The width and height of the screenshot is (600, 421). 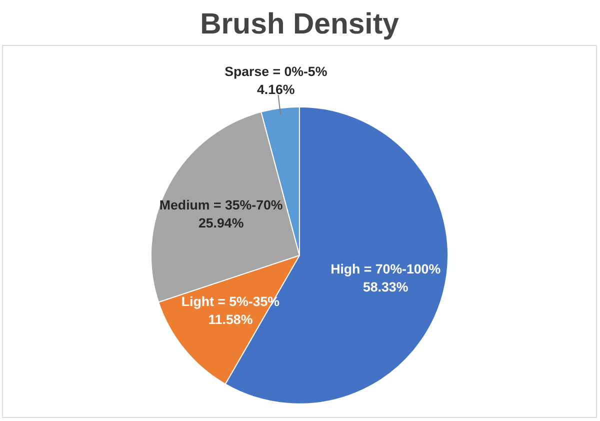 I want to click on chart-title: Brush Density, so click(x=300, y=24).